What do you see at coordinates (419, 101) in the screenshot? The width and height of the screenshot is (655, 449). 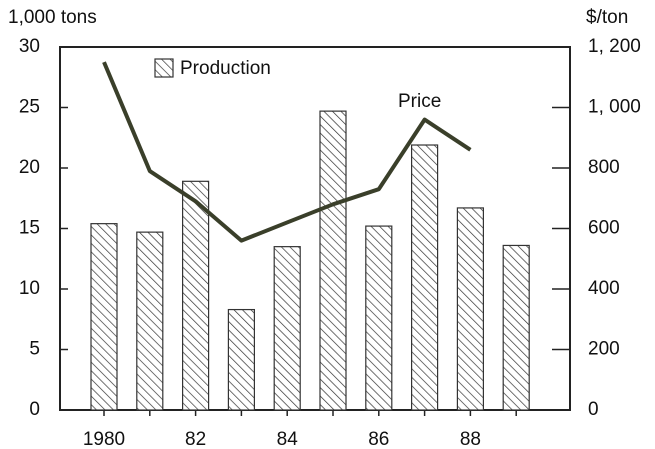 I see `line-annotation: Price` at bounding box center [419, 101].